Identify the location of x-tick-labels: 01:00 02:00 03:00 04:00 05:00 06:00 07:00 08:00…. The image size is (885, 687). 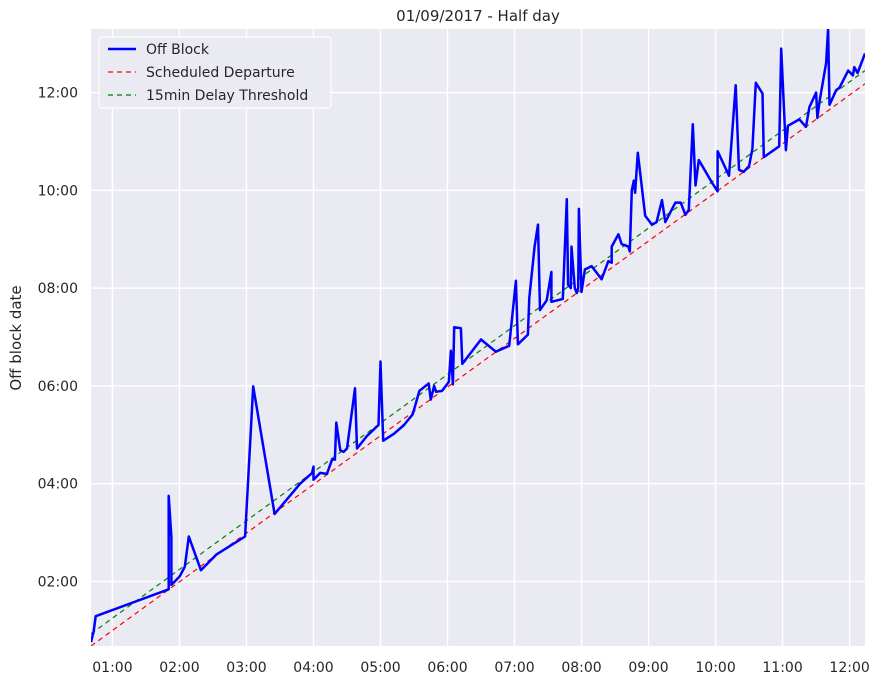
(481, 668).